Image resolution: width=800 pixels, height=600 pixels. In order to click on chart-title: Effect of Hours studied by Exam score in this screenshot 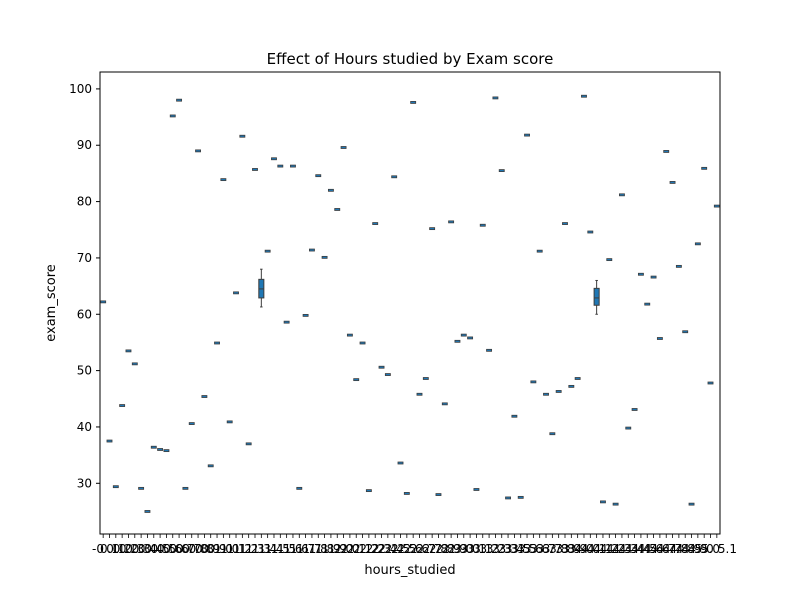, I will do `click(410, 59)`.